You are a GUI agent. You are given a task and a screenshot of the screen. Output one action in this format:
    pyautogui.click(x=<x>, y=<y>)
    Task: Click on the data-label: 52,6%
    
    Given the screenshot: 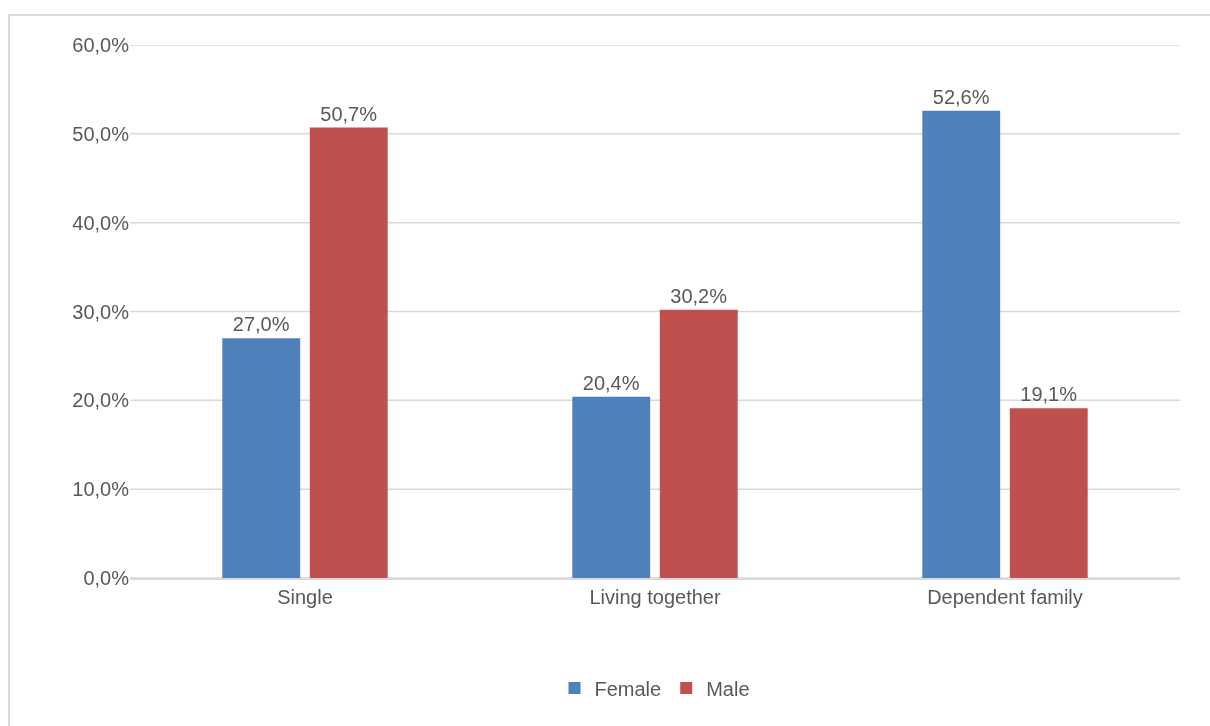 What is the action you would take?
    pyautogui.click(x=961, y=96)
    